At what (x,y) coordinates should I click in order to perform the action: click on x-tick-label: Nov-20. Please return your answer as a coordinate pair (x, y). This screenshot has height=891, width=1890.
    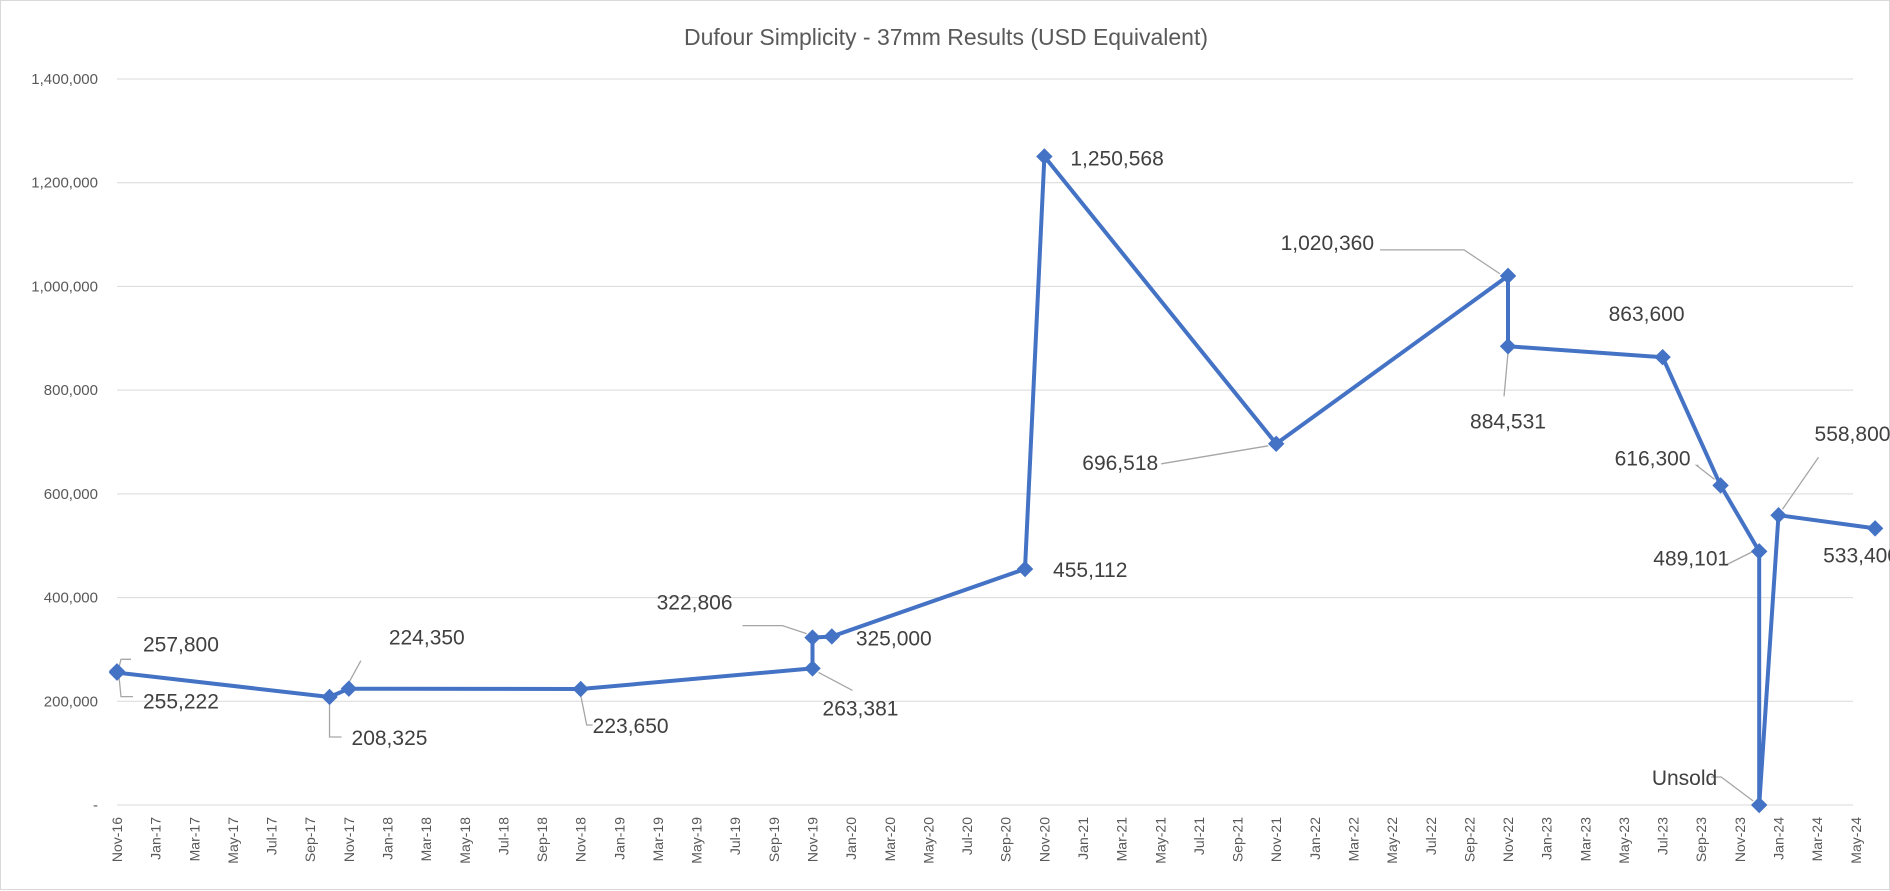
    Looking at the image, I should click on (1044, 839).